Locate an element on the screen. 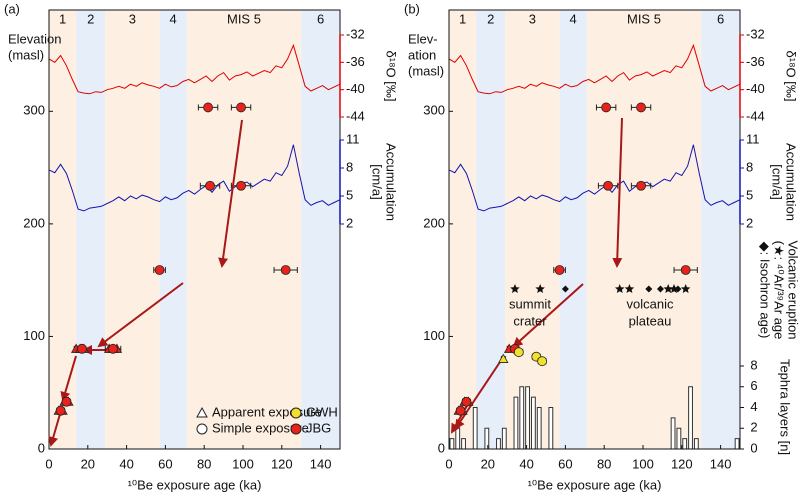 Image resolution: width=800 pixels, height=498 pixels. x-tick-label: 40 is located at coordinates (126, 463).